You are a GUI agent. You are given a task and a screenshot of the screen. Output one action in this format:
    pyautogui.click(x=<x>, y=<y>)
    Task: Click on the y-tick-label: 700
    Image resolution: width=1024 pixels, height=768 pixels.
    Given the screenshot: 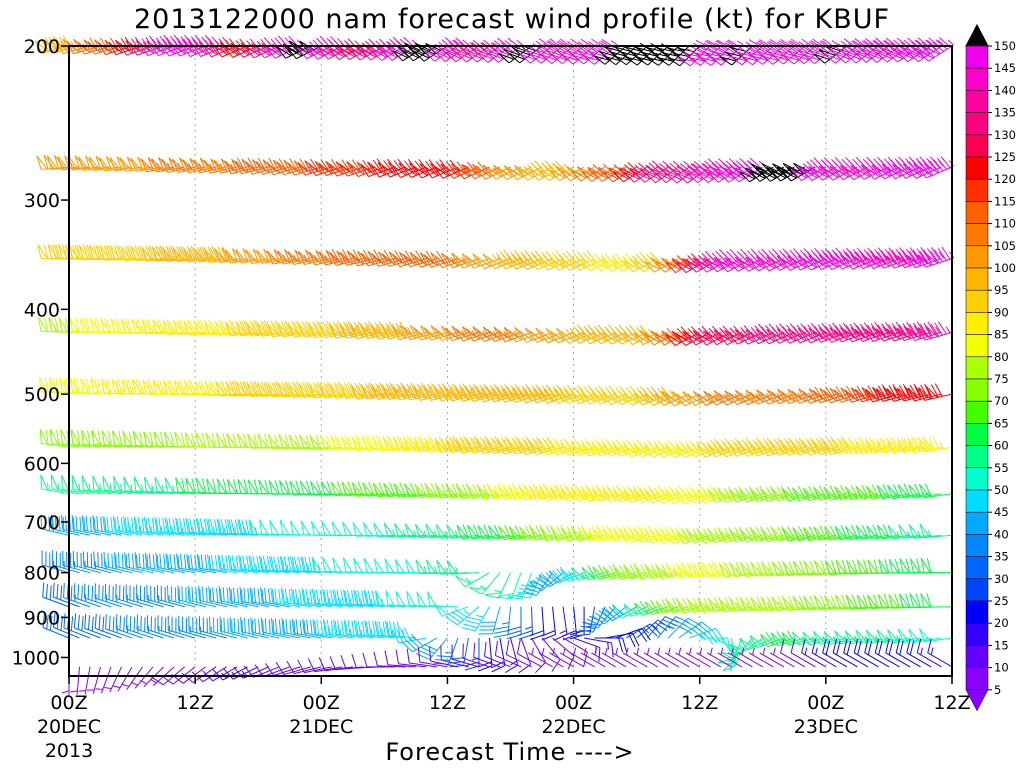 What is the action you would take?
    pyautogui.click(x=42, y=523)
    